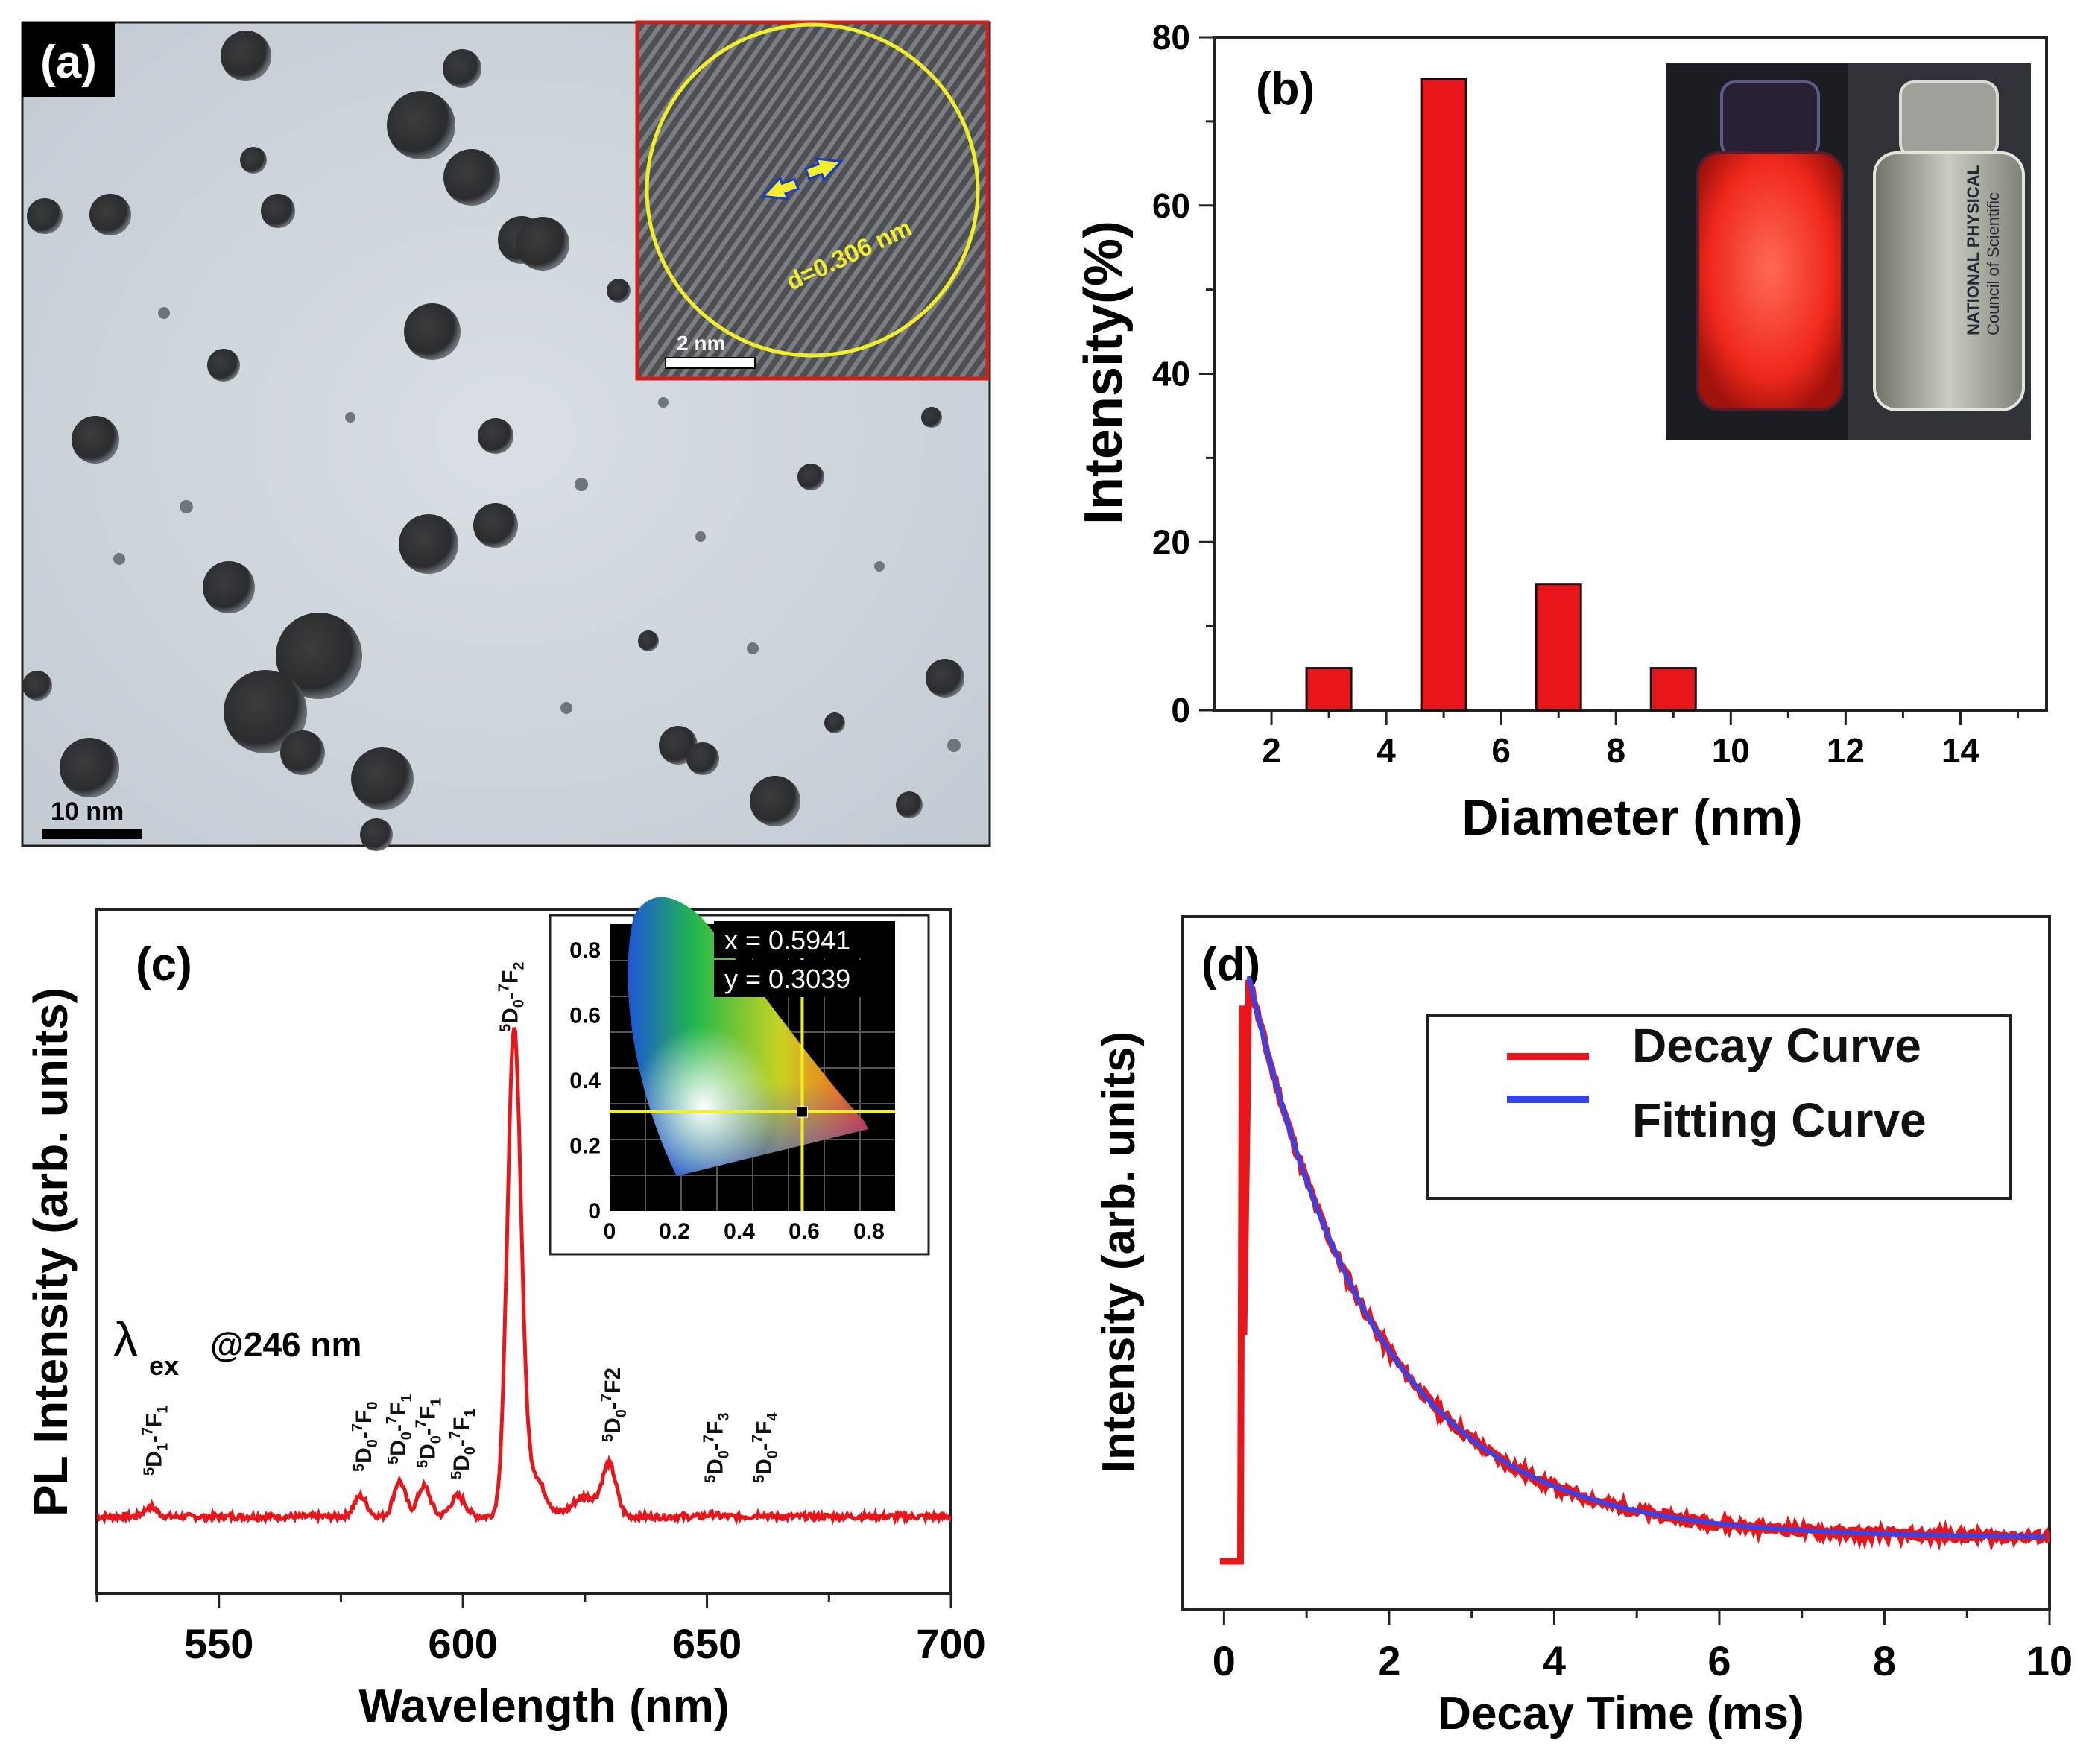  I want to click on panel-b-x-tick-label: 6, so click(1501, 750).